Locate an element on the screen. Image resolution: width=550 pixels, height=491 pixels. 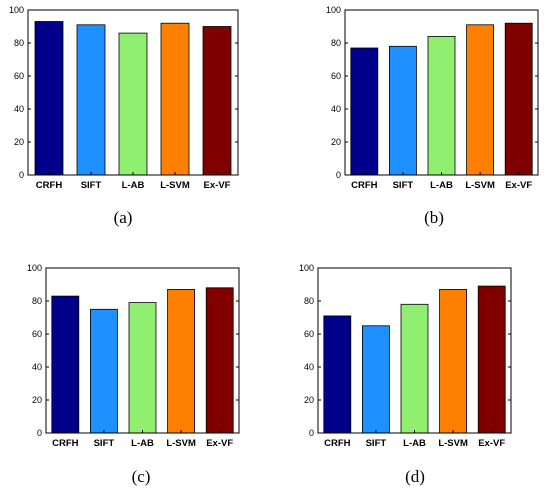
panel-c-x-tick-label: Ex-VF is located at coordinates (219, 443).